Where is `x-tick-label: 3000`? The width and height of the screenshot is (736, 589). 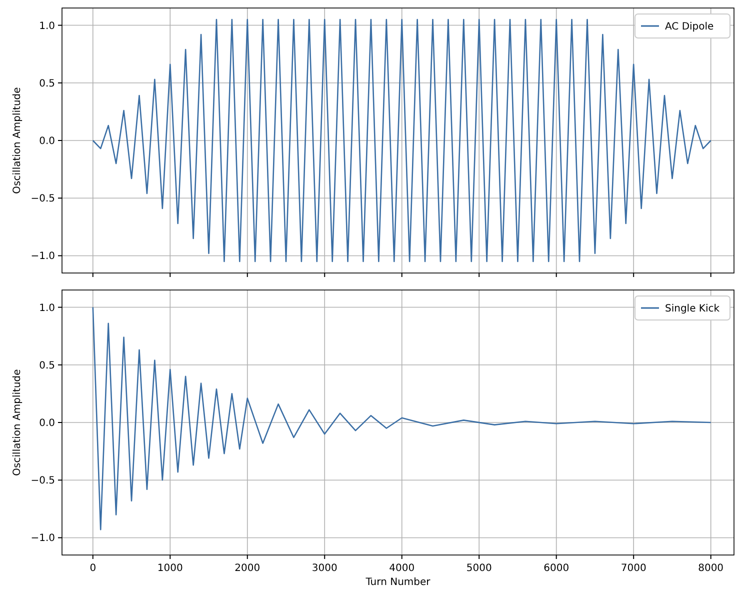
x-tick-label: 3000 is located at coordinates (325, 568).